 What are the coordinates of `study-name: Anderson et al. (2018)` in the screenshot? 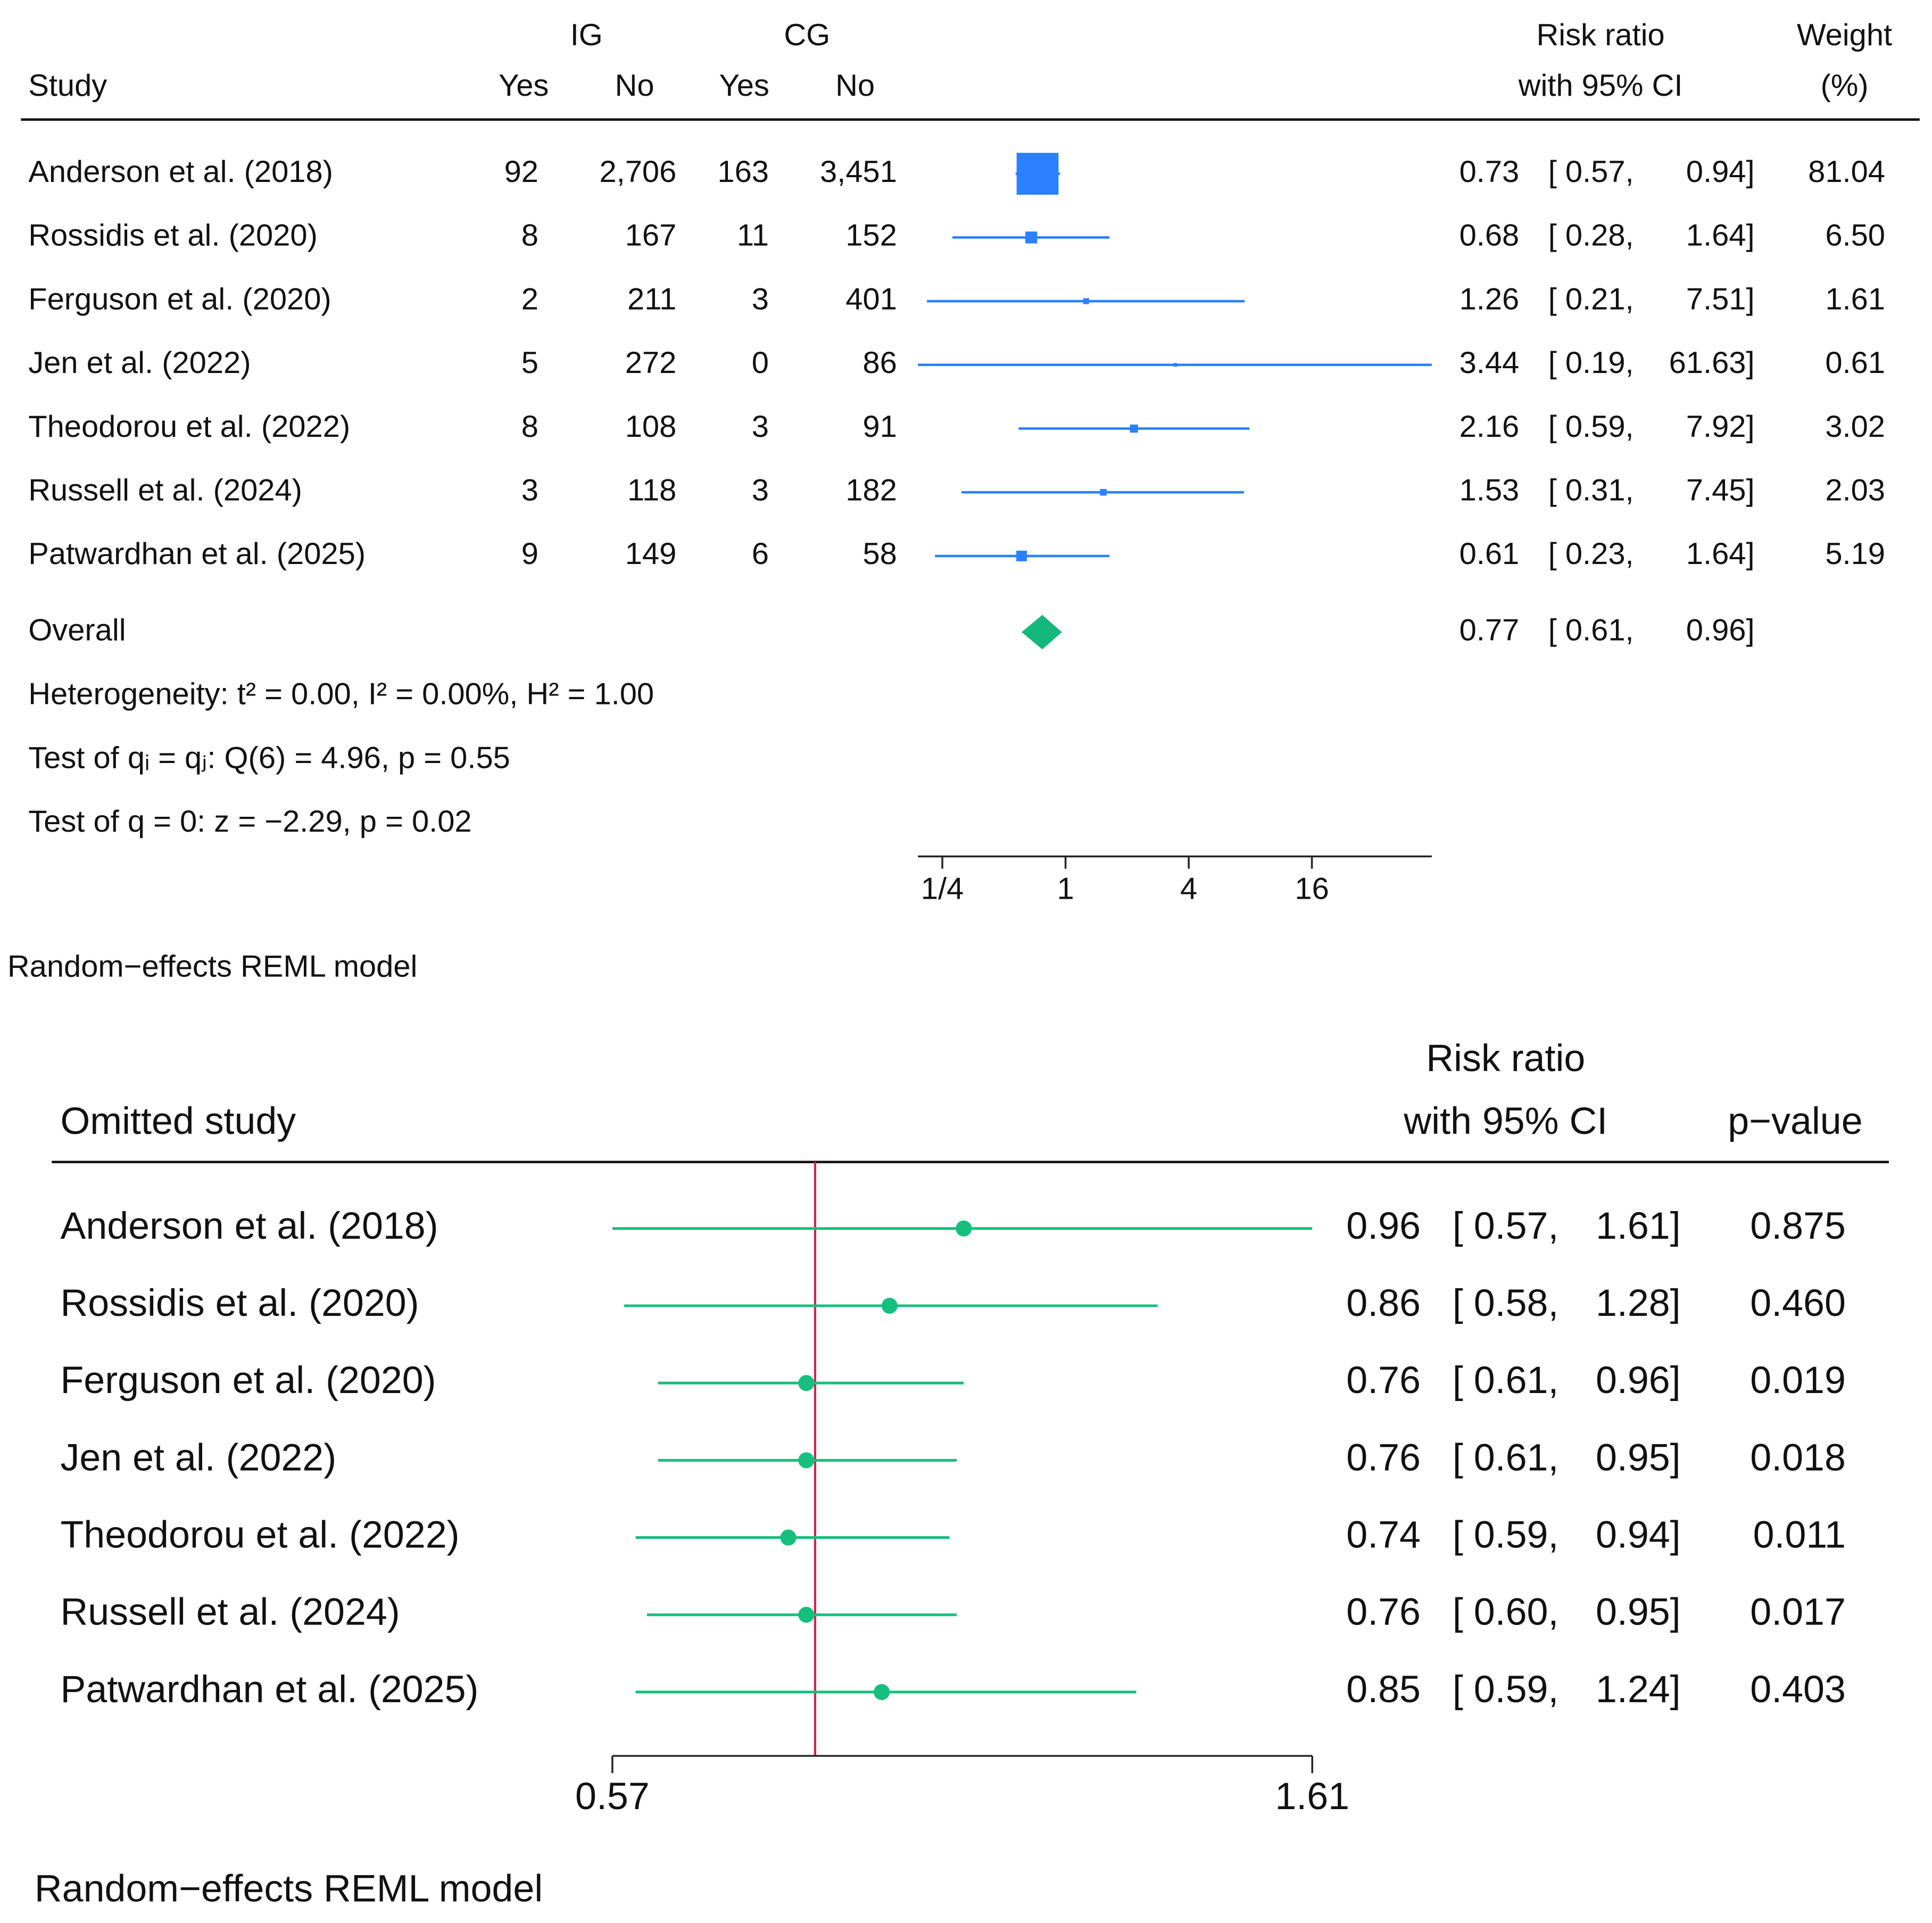 It's located at (249, 1226).